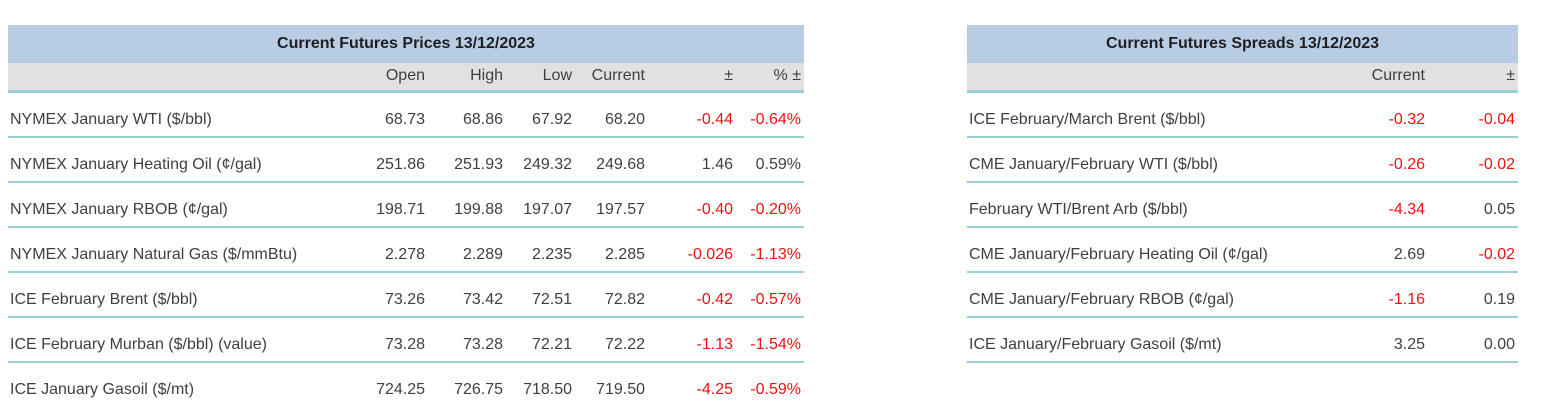 The image size is (1545, 401). What do you see at coordinates (1473, 340) in the screenshot?
I see `value-cell: 0.00` at bounding box center [1473, 340].